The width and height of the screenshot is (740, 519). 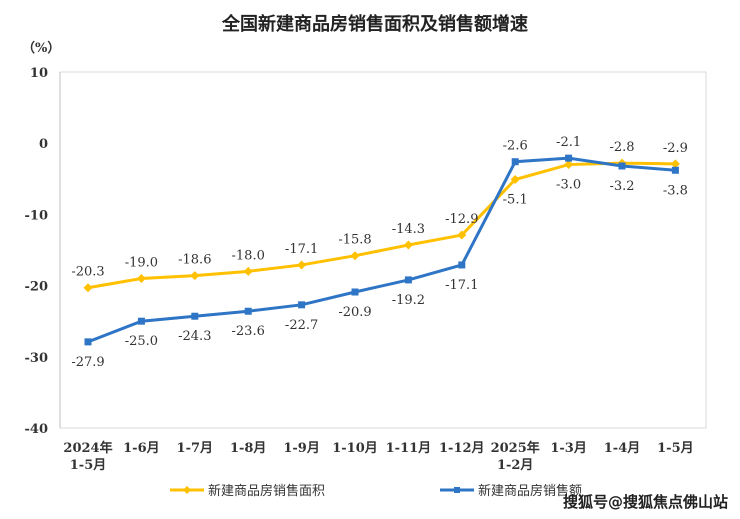 What do you see at coordinates (374, 24) in the screenshot?
I see `chart-title: 全国新建商品房销售面积及销售额增速` at bounding box center [374, 24].